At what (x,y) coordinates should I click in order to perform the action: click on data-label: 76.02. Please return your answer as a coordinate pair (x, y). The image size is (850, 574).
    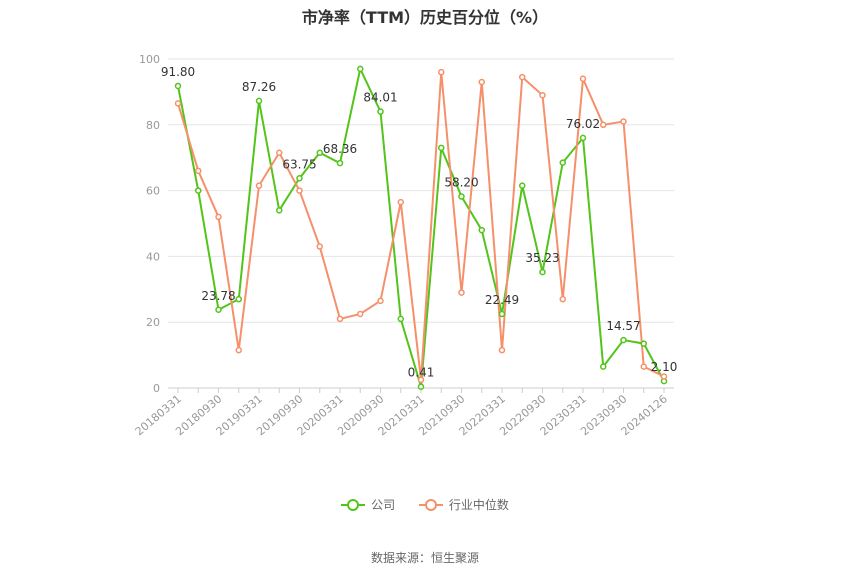
    Looking at the image, I should click on (583, 124).